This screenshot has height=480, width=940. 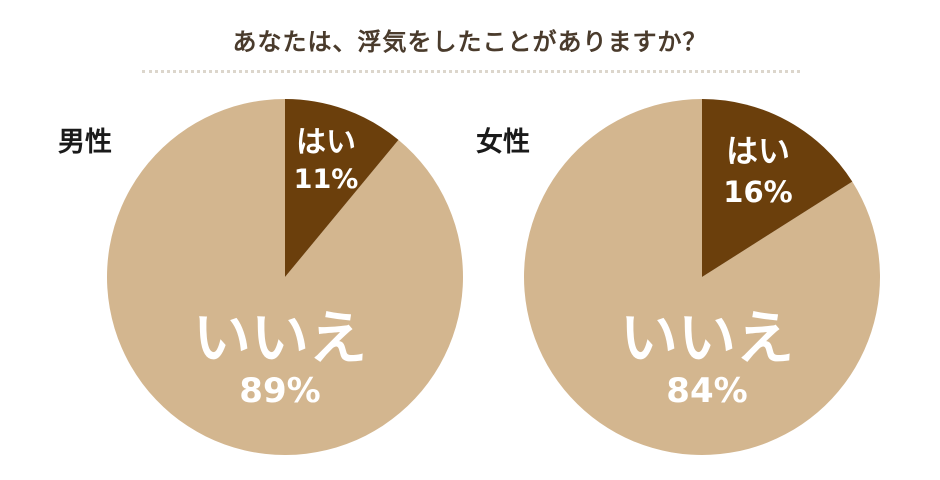 I want to click on chart-title: あなたは、浮気をしたことがありますか？, so click(x=470, y=42).